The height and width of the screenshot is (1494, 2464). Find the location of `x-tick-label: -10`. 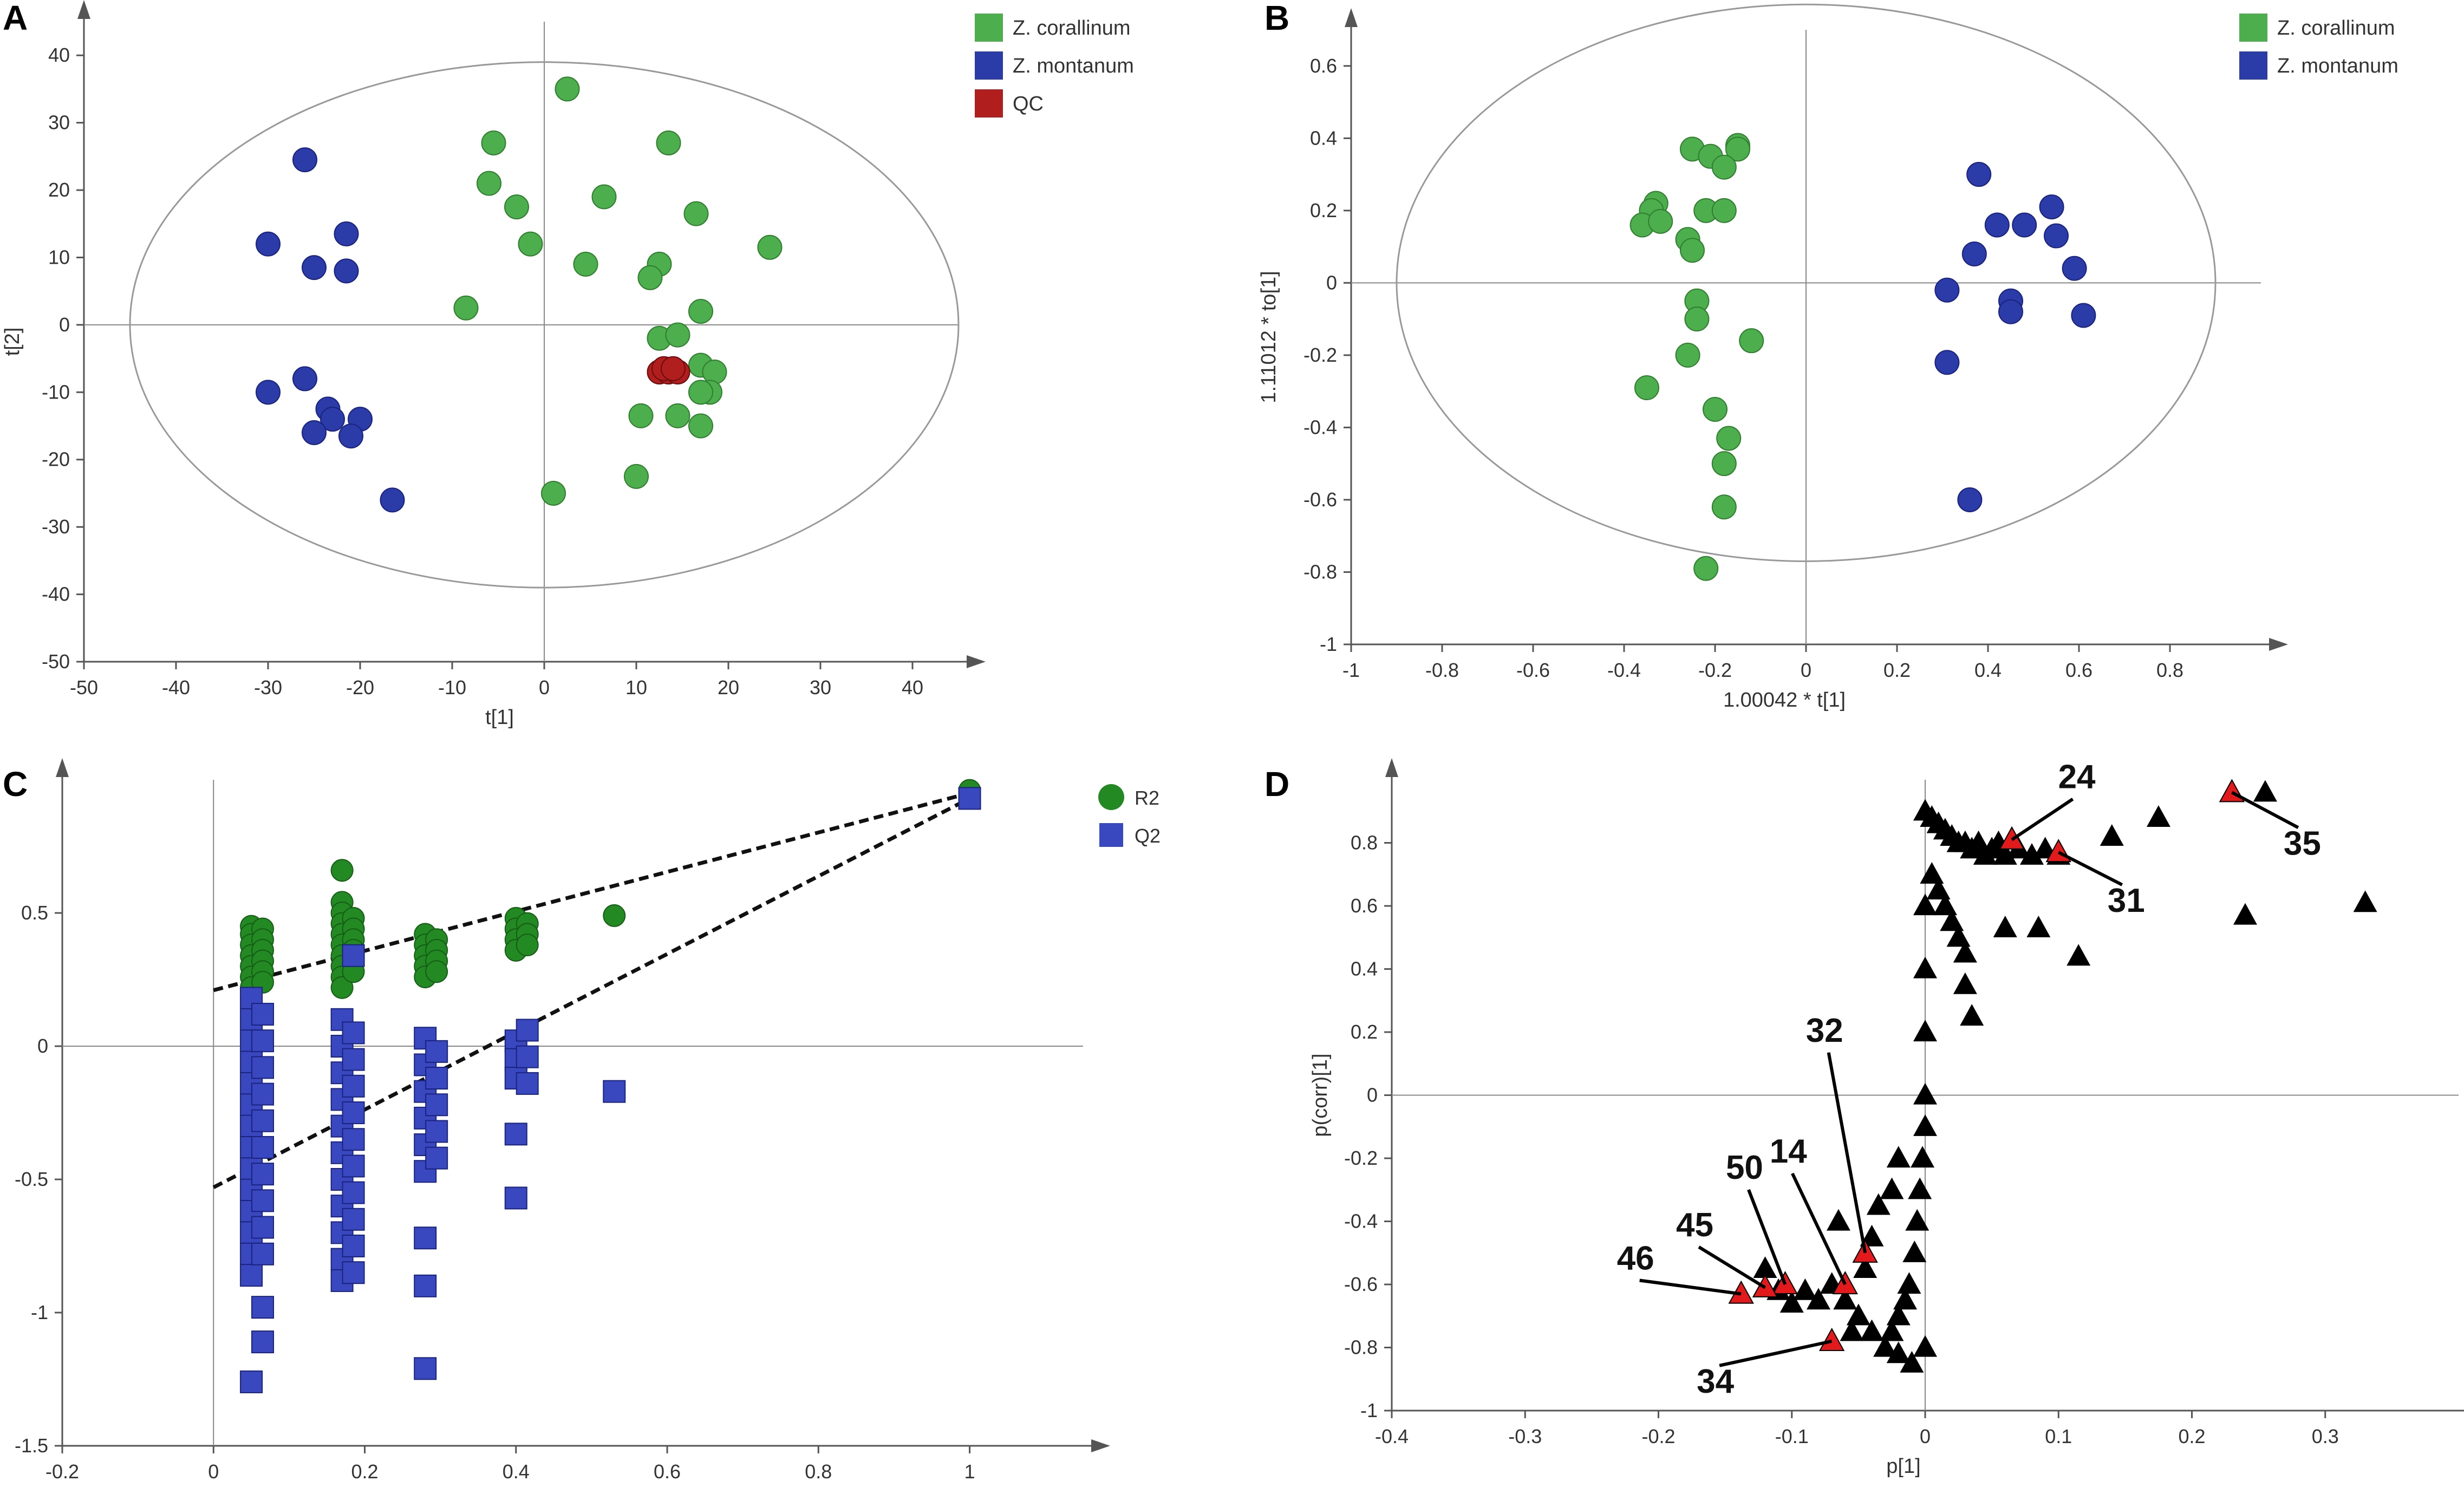

x-tick-label: -10 is located at coordinates (452, 688).